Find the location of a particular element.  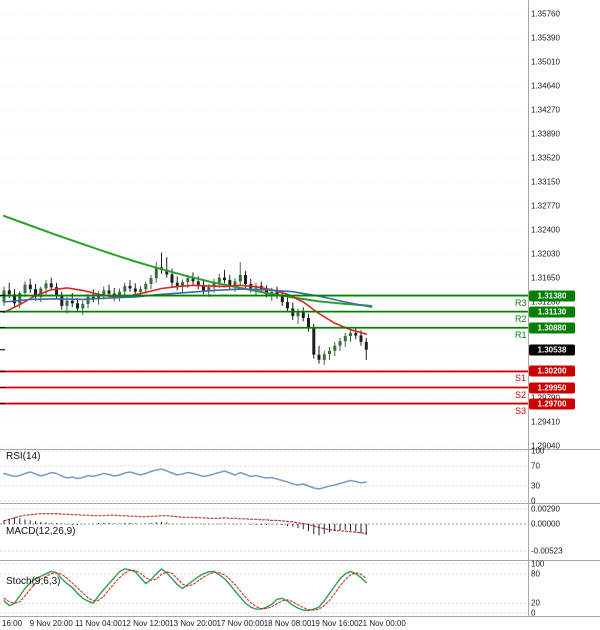

rsi-panel-title: RSI(14) is located at coordinates (23, 456).